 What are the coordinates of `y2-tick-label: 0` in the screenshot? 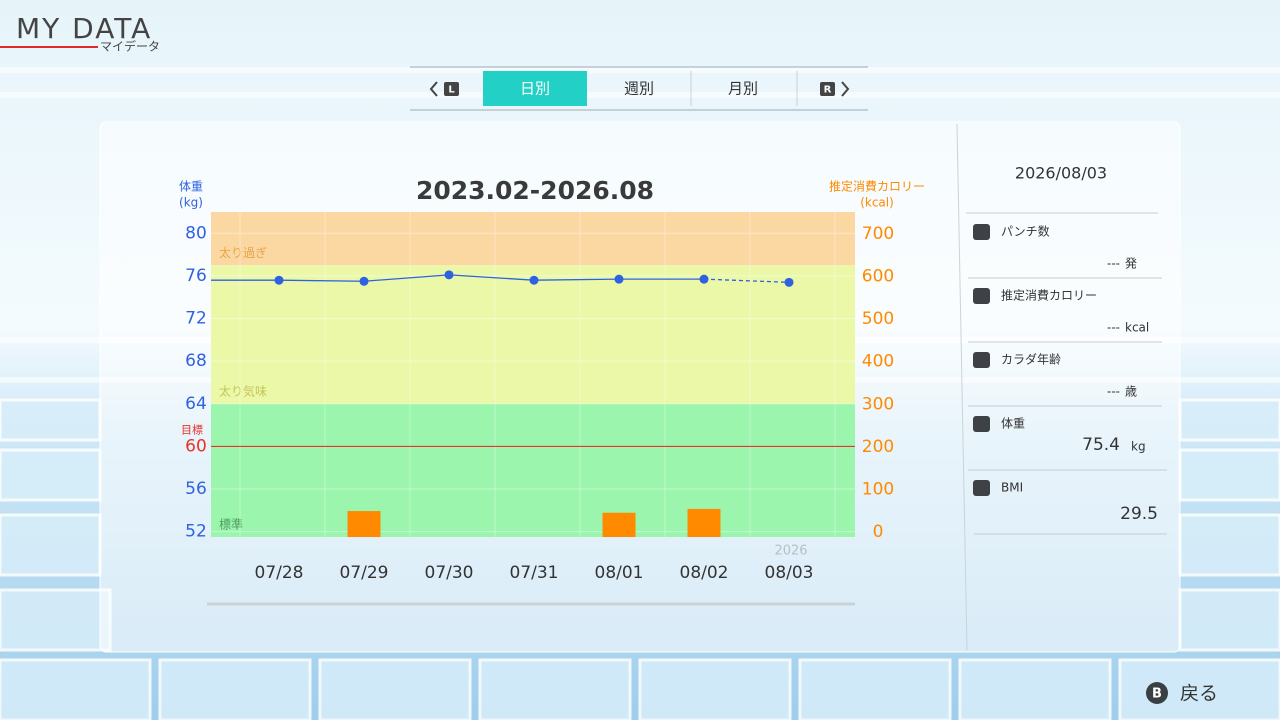 It's located at (878, 532).